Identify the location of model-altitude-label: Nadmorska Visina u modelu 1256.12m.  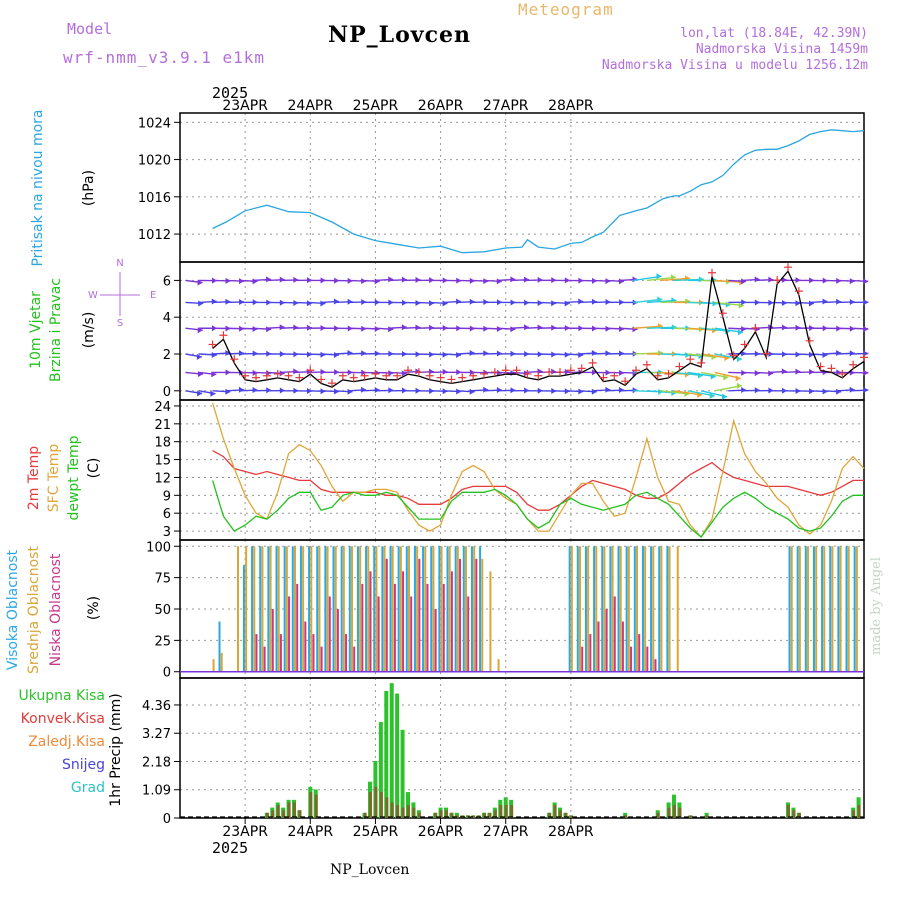
(734, 65).